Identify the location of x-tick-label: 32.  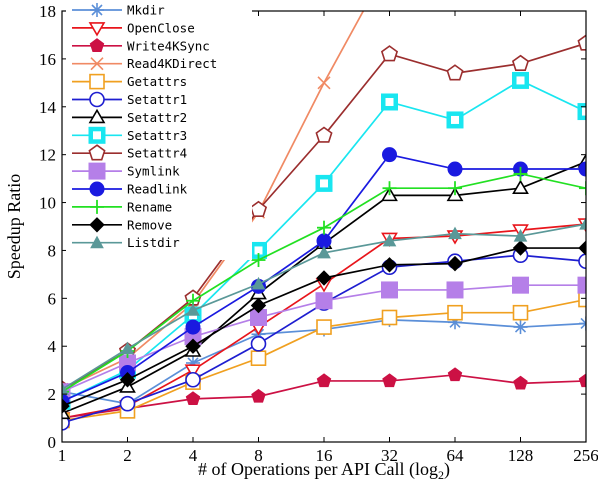
(389, 455).